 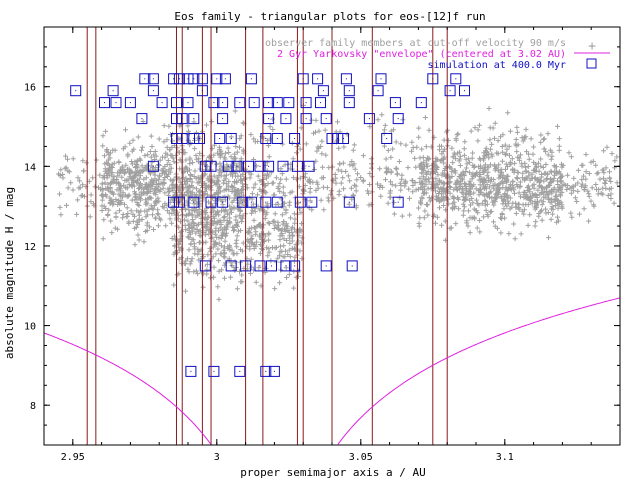 What do you see at coordinates (479, 371) in the screenshot?
I see `envelope-right-branch` at bounding box center [479, 371].